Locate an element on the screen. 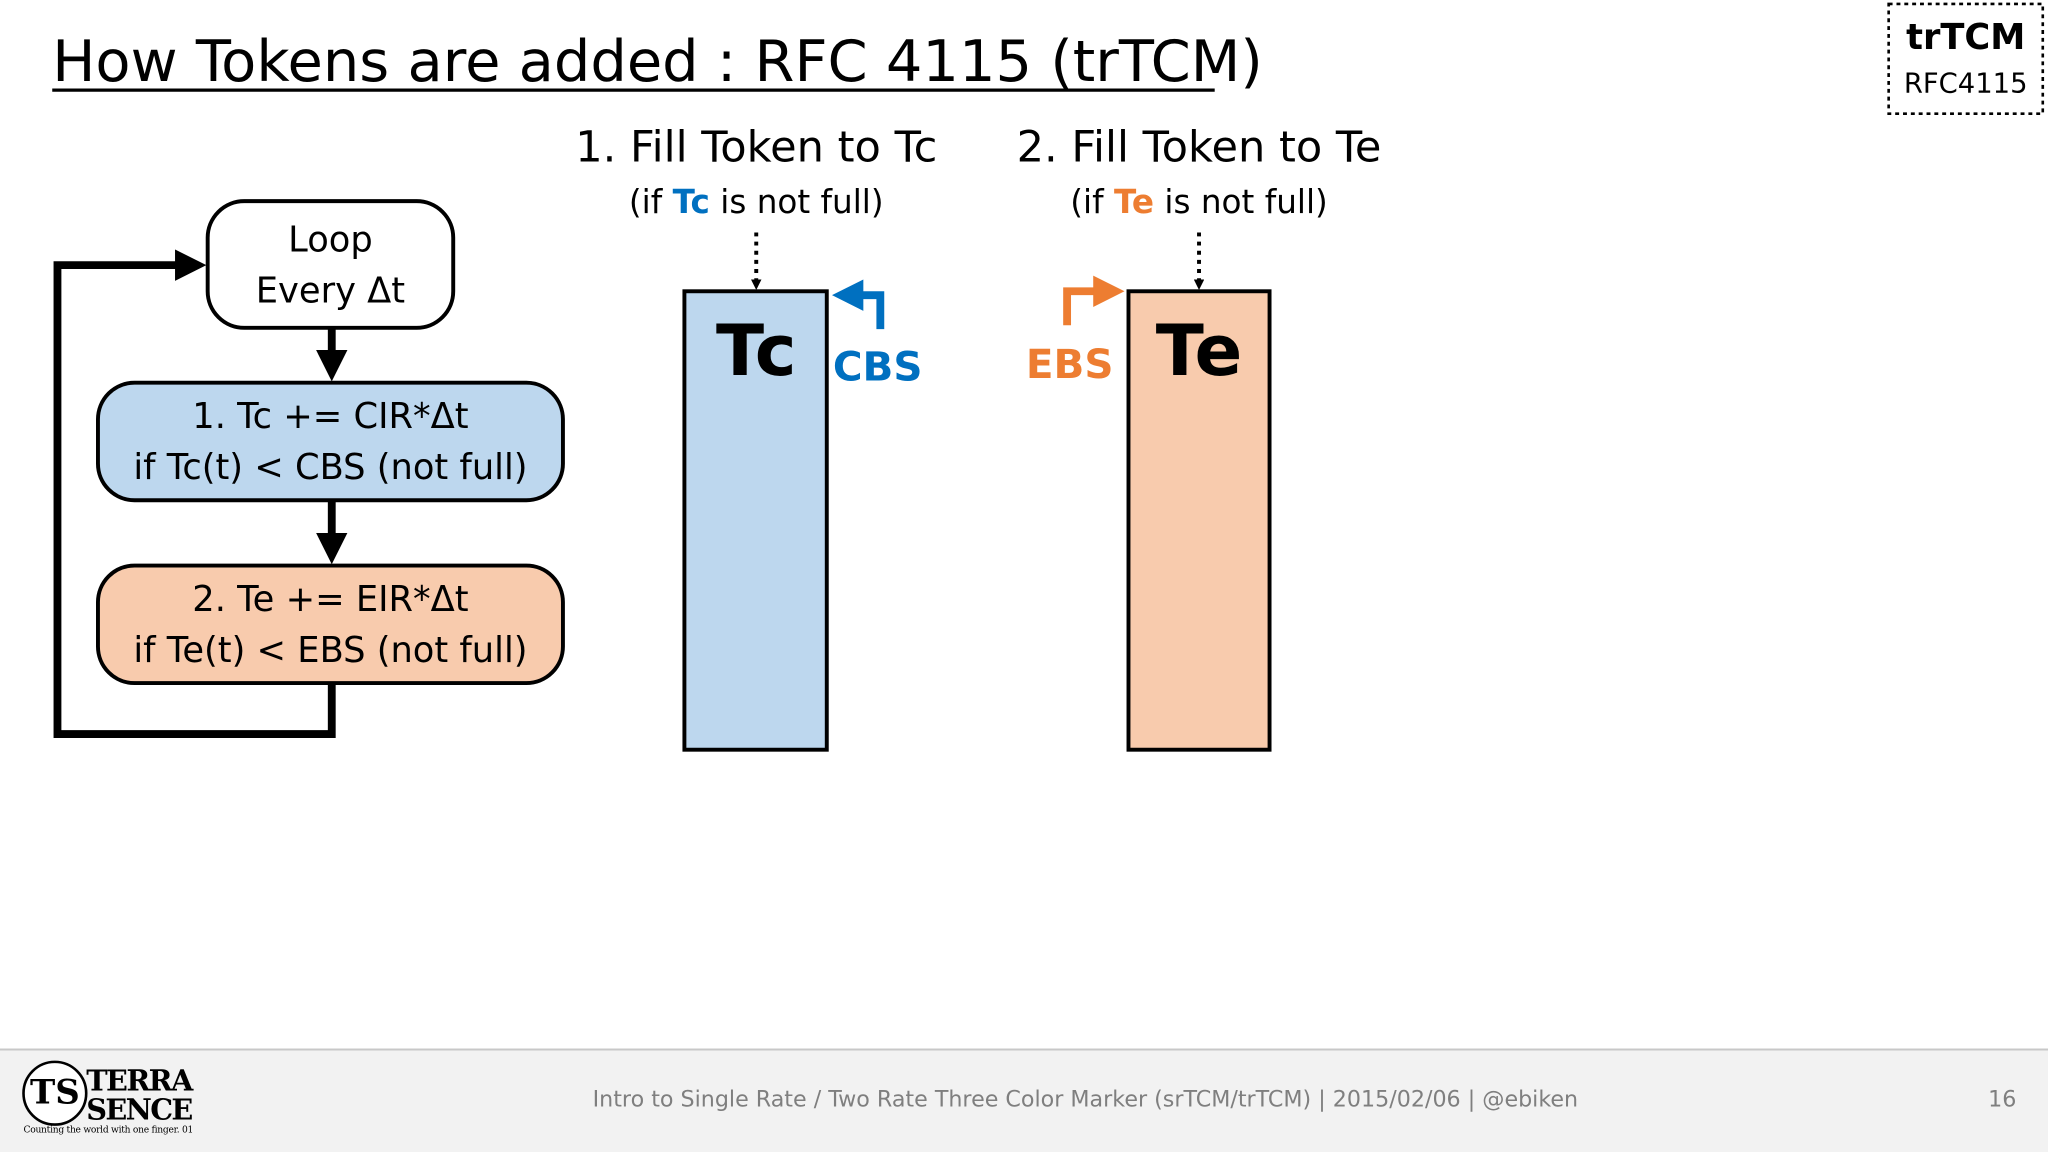  footer-bar is located at coordinates (1024, 1100).